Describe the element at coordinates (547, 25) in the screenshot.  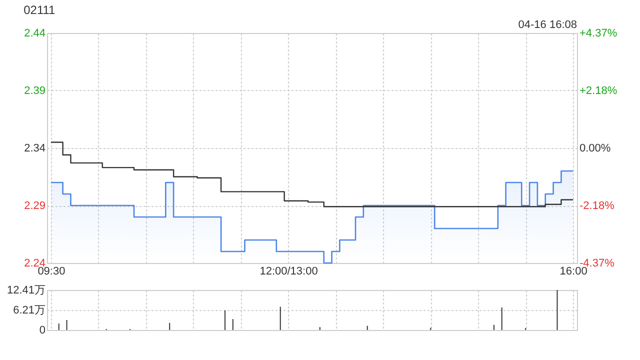
I see `text: 04-16 16:08` at that location.